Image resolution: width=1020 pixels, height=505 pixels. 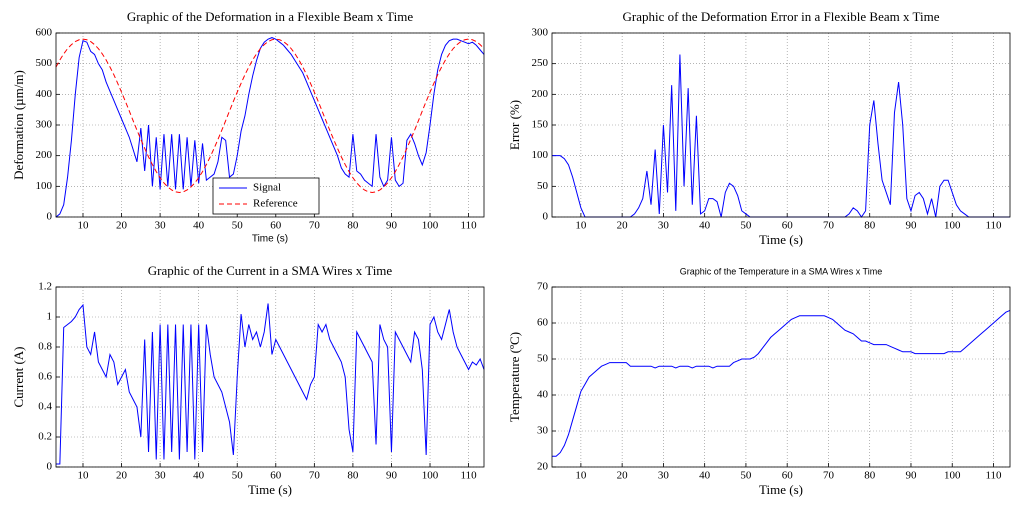 What do you see at coordinates (514, 377) in the screenshot?
I see `y-axis-label: Temperature (ºC)` at bounding box center [514, 377].